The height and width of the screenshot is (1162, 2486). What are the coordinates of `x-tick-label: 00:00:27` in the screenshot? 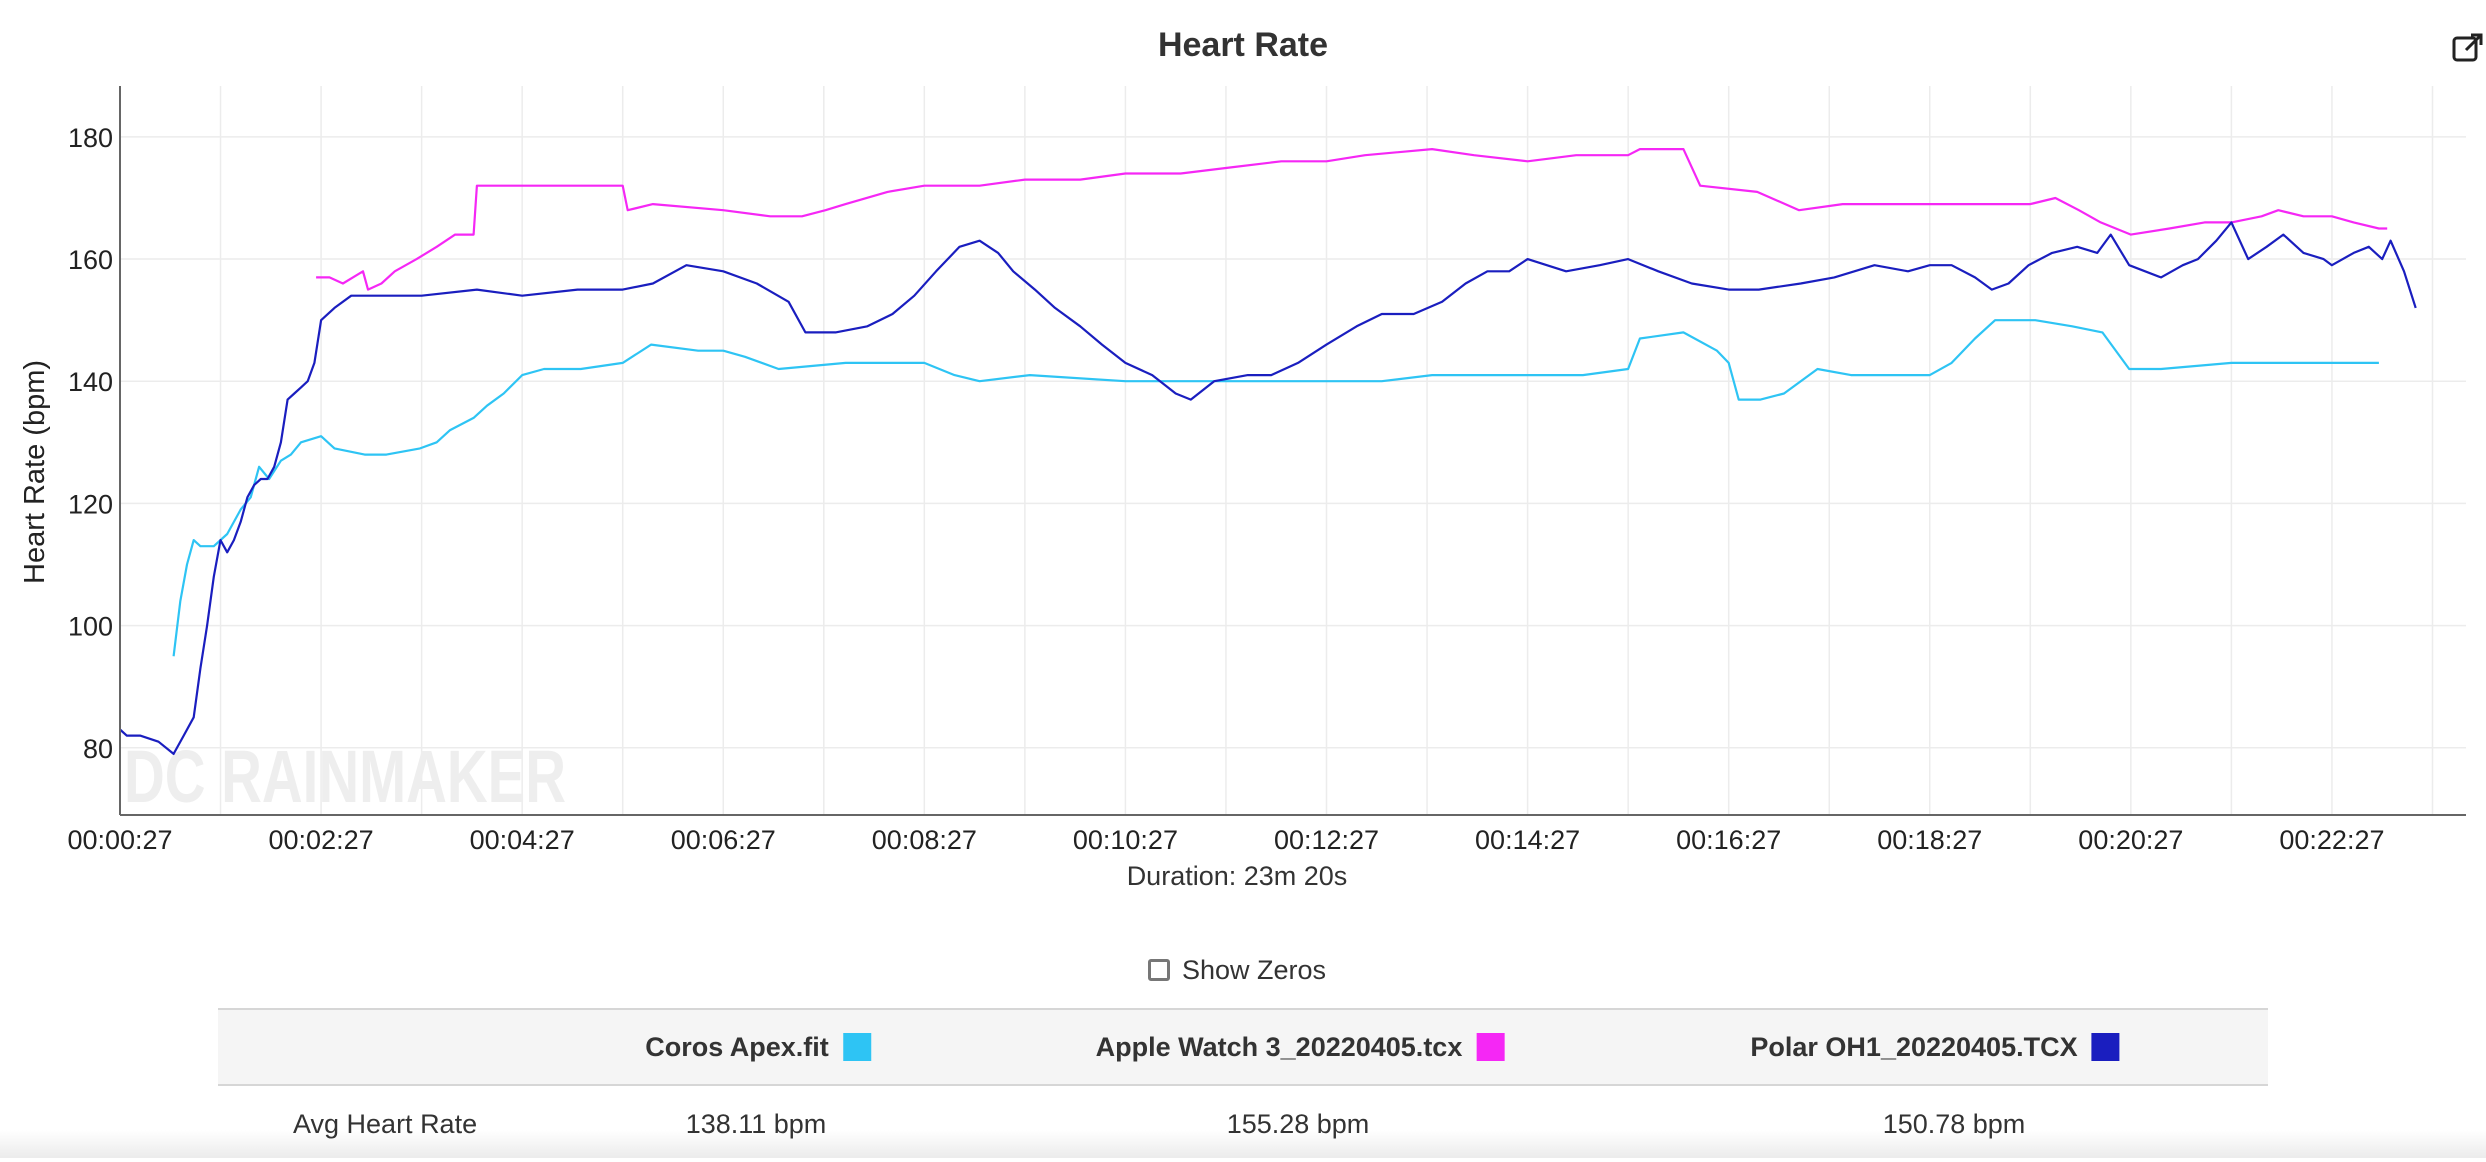 It's located at (119, 840).